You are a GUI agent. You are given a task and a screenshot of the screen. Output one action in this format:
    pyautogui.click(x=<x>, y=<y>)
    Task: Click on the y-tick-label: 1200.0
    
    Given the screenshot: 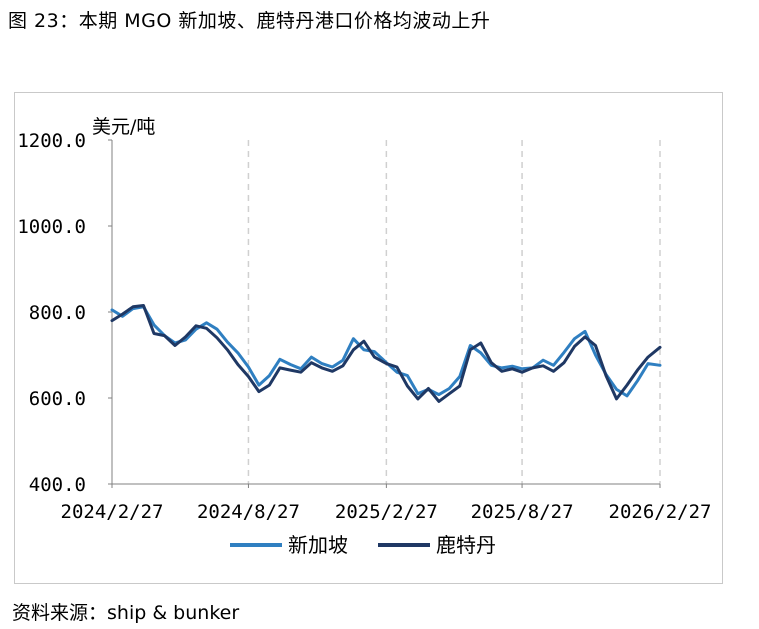 What is the action you would take?
    pyautogui.click(x=51, y=141)
    